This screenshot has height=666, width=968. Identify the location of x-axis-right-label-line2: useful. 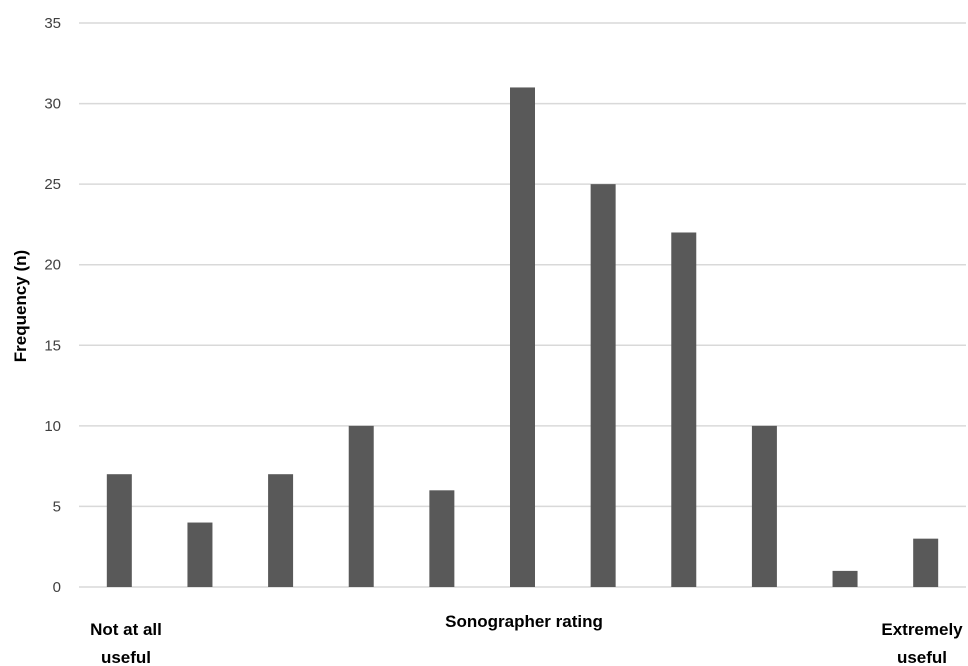
(922, 657).